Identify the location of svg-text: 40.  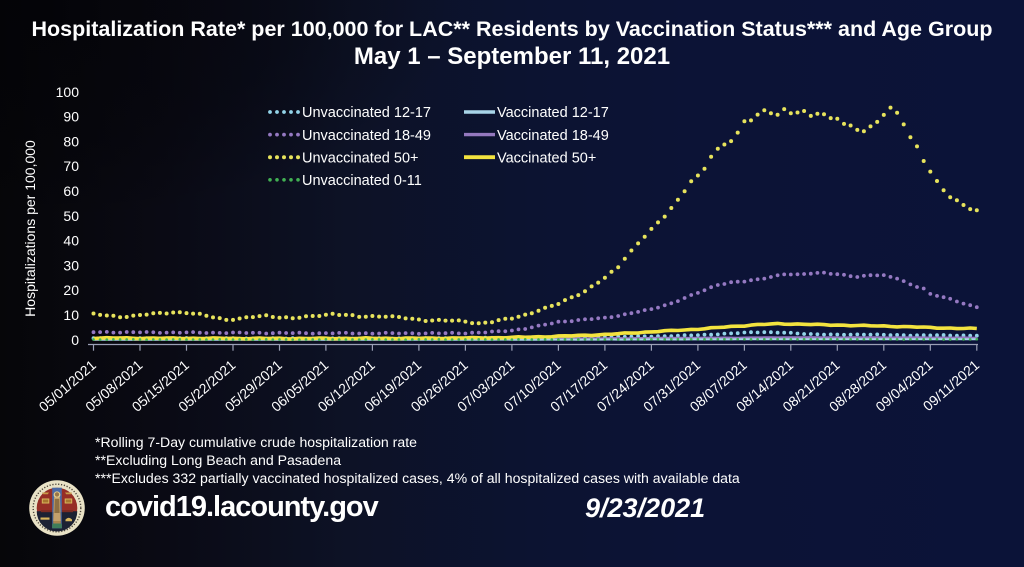
(71, 241).